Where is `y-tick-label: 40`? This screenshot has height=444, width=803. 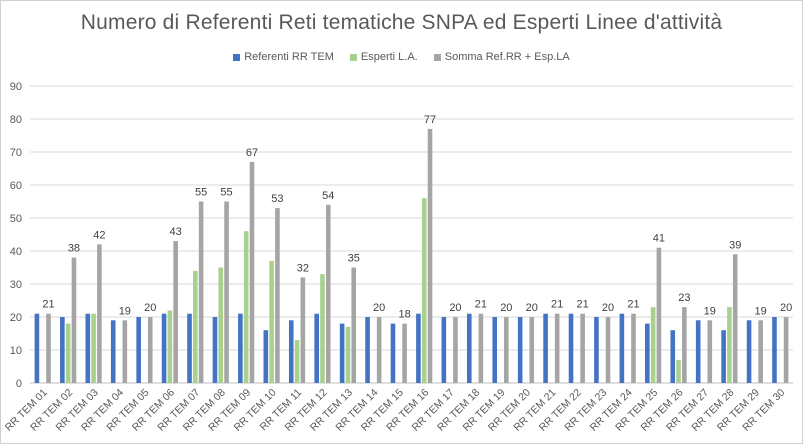
y-tick-label: 40 is located at coordinates (16, 252).